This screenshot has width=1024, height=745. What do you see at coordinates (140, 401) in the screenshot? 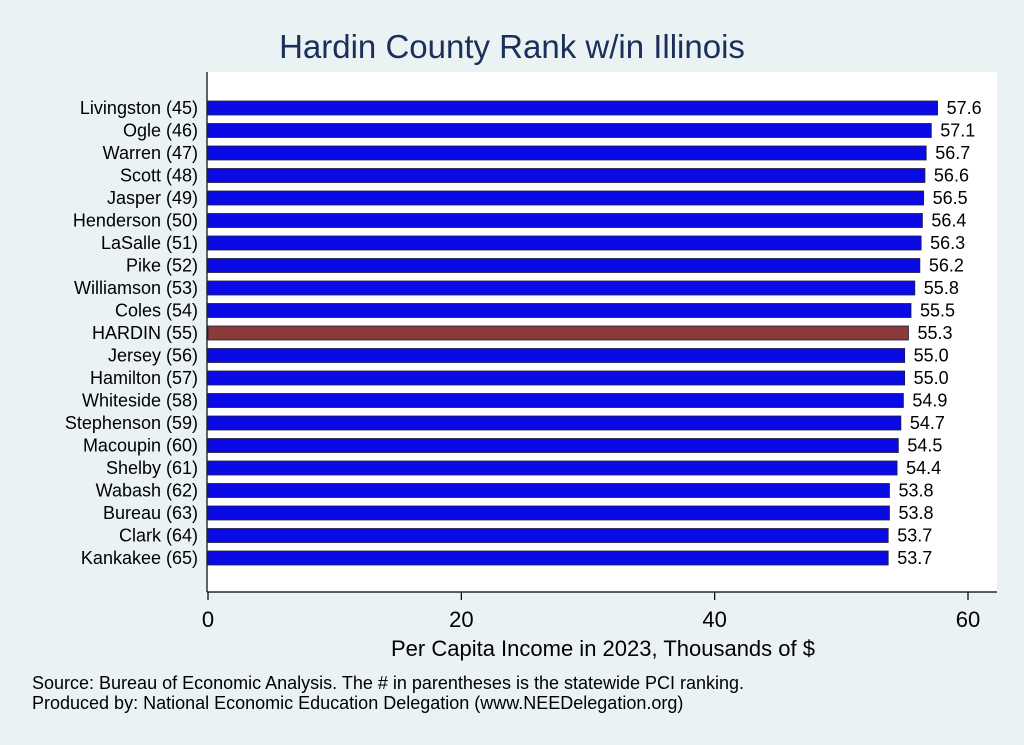
I see `category-label: Whiteside (58)` at bounding box center [140, 401].